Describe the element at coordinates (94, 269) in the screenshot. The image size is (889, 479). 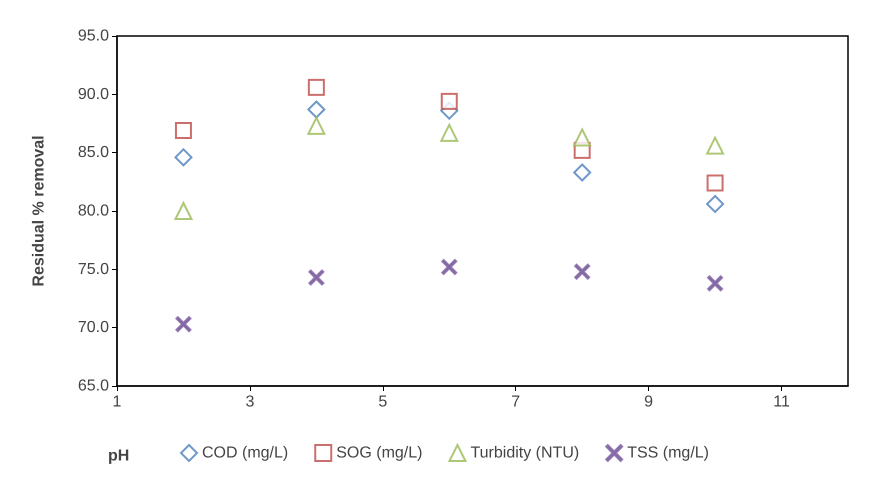
I see `y-tick-label: 75.0` at that location.